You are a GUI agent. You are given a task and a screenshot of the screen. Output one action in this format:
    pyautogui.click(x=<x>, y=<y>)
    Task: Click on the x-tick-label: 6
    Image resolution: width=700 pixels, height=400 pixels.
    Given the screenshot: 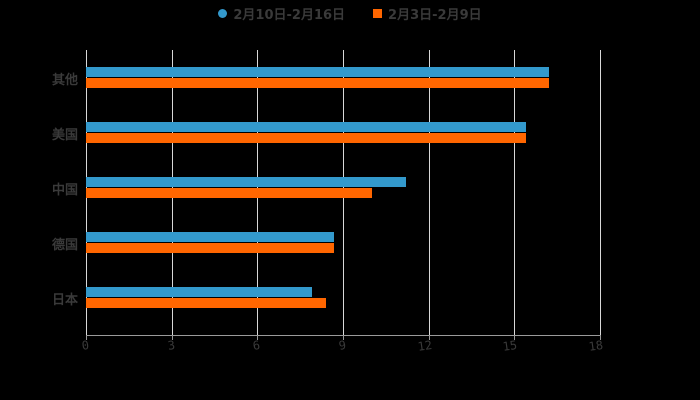 What is the action you would take?
    pyautogui.click(x=257, y=345)
    